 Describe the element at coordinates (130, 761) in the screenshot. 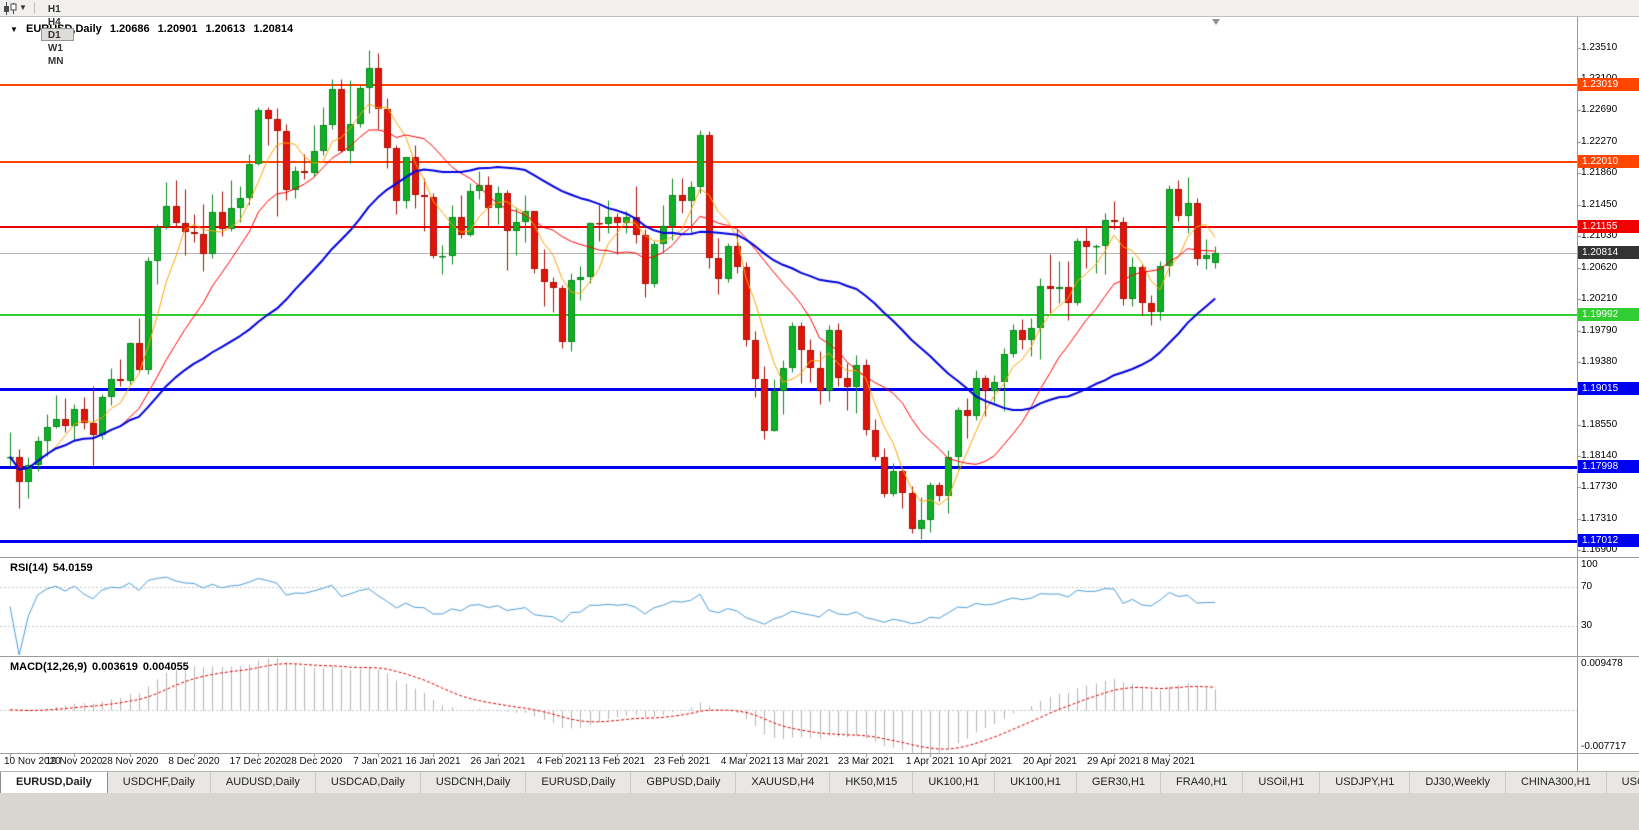

I see `date-axis-label: 28 Nov 2020` at that location.